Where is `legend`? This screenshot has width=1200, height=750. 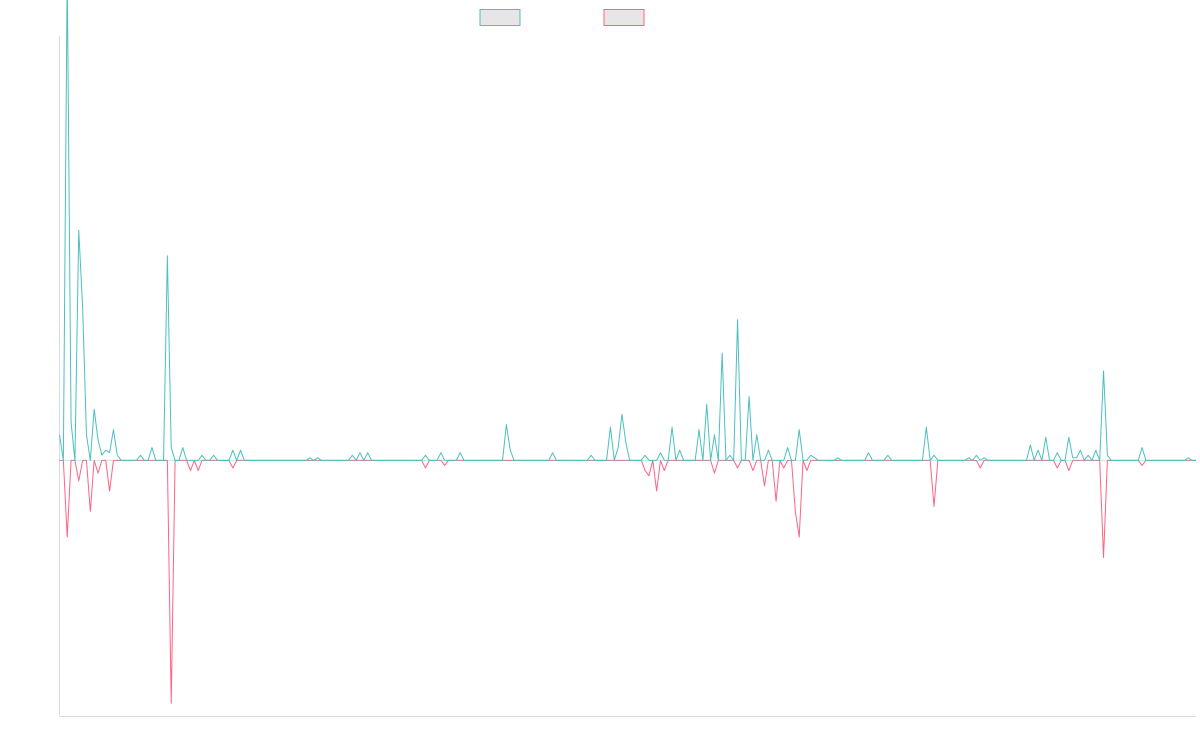 legend is located at coordinates (562, 17).